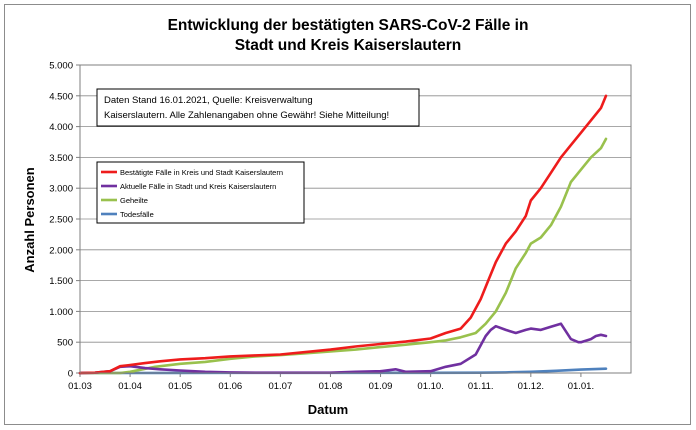 This screenshot has height=430, width=696. Describe the element at coordinates (65, 343) in the screenshot. I see `y-tick-label: 500` at that location.